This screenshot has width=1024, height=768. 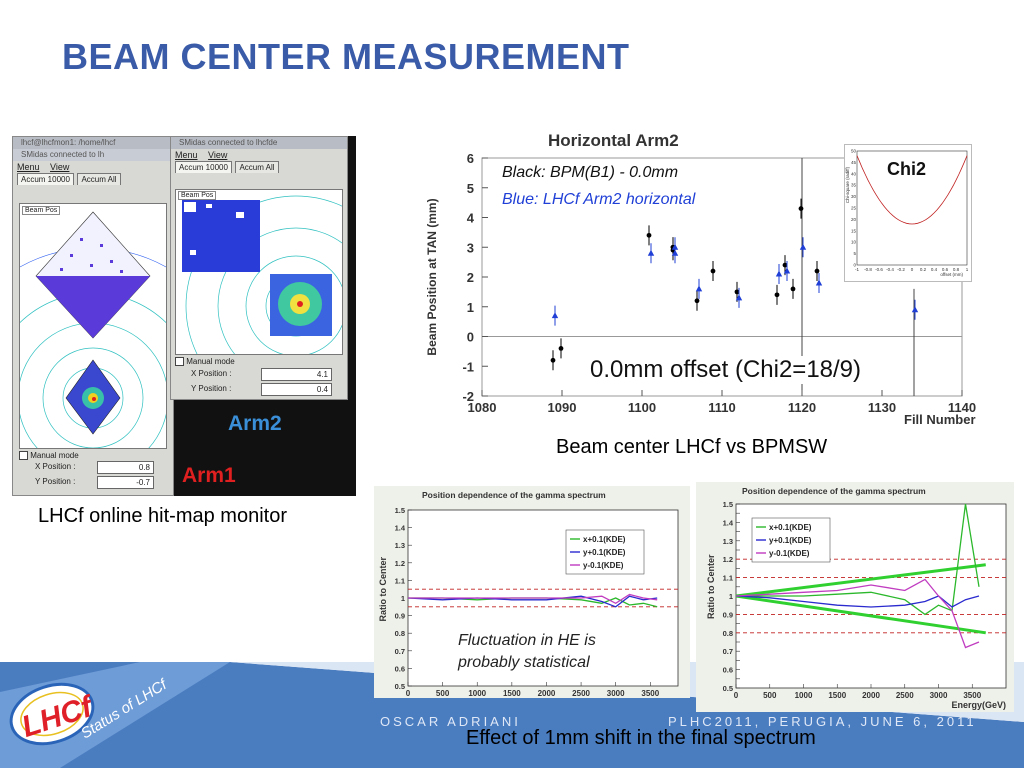 I want to click on y-tick-label: 4, so click(x=471, y=218).